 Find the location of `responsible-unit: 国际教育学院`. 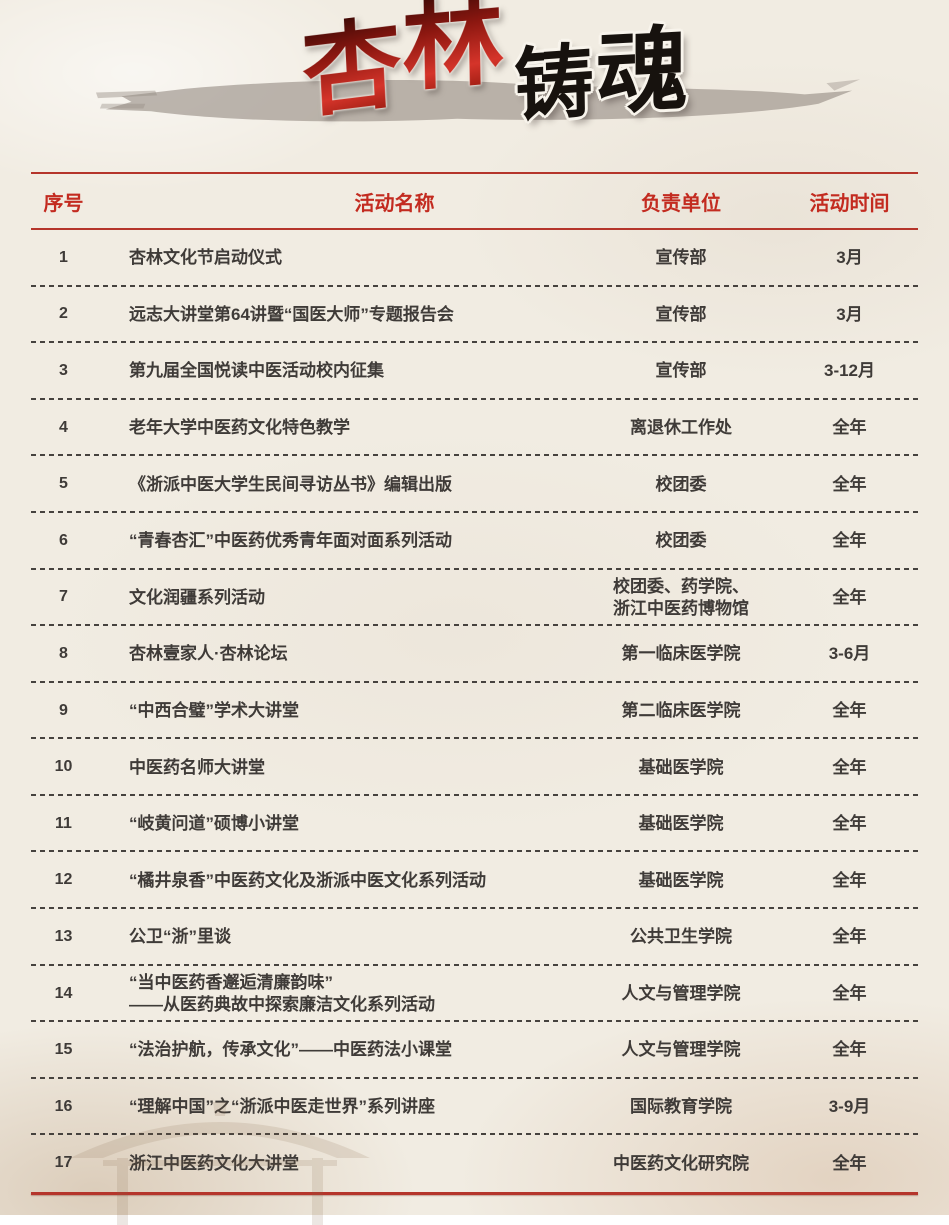

responsible-unit: 国际教育学院 is located at coordinates (681, 1107).